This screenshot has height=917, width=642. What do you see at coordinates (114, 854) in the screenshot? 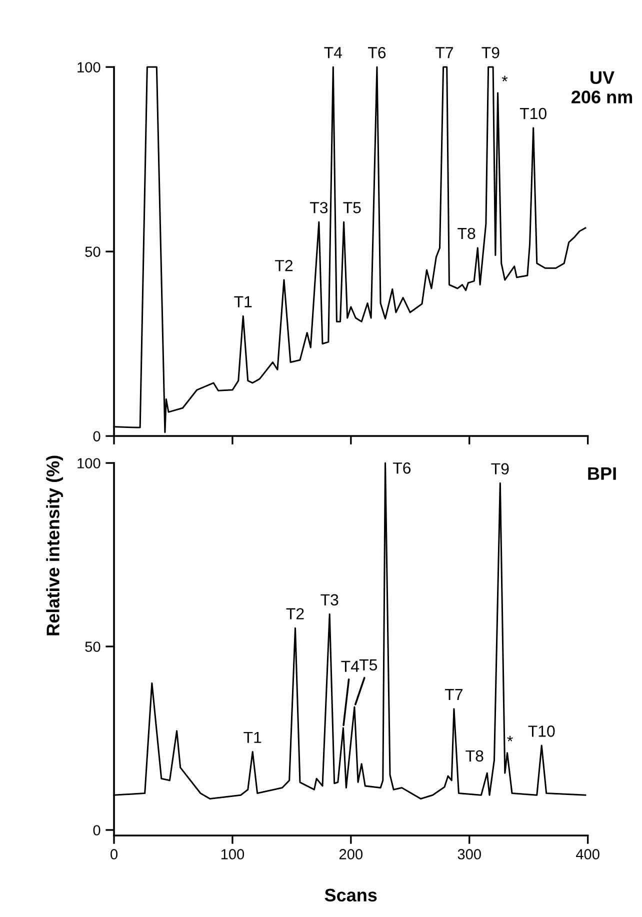
I see `x-tick-label: 0` at bounding box center [114, 854].